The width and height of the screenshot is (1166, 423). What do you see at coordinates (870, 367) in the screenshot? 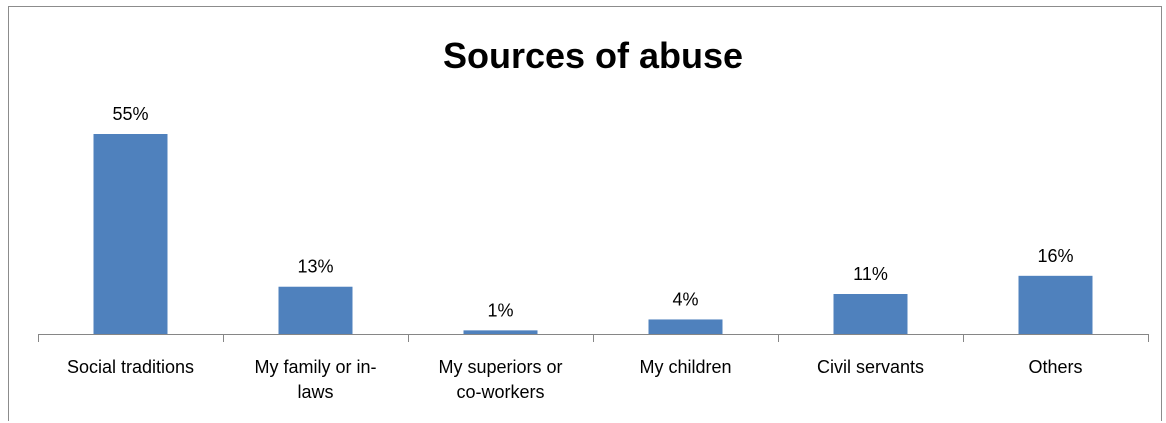
I see `category-label: Civil servants` at bounding box center [870, 367].